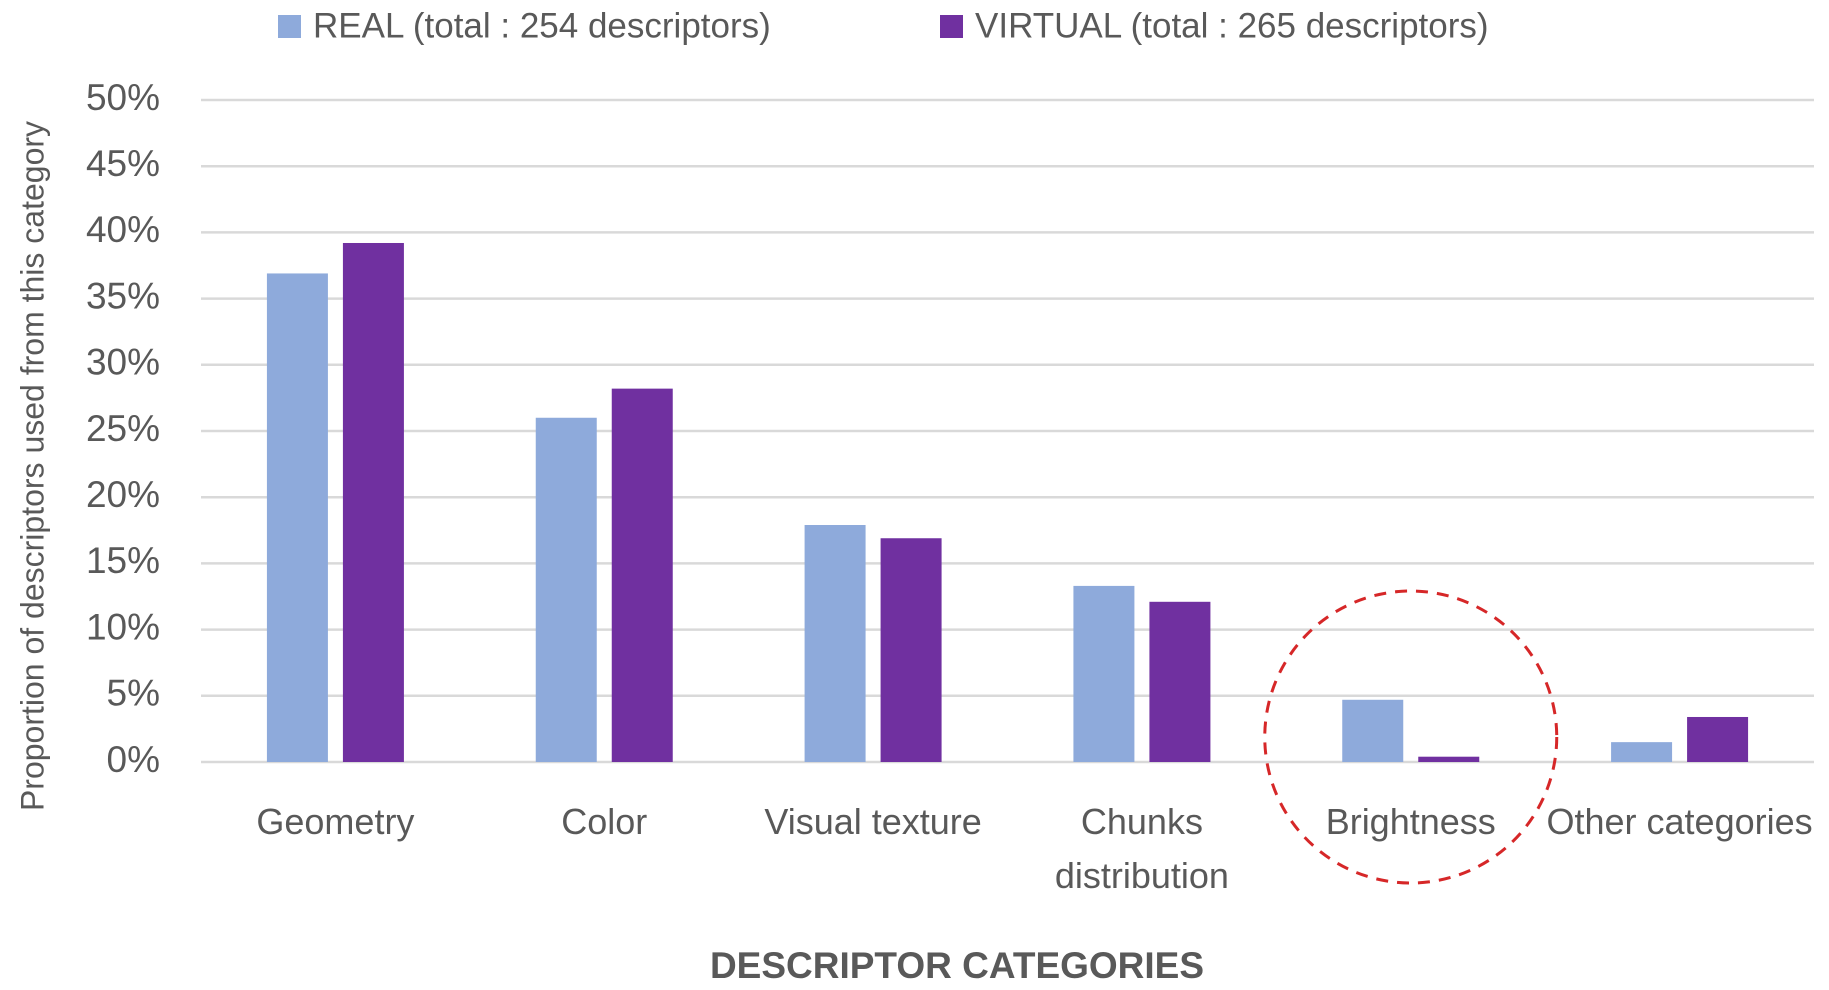 The height and width of the screenshot is (990, 1829). What do you see at coordinates (1232, 25) in the screenshot?
I see `legend-label: VIRTUAL (total : 265 descriptors)` at bounding box center [1232, 25].